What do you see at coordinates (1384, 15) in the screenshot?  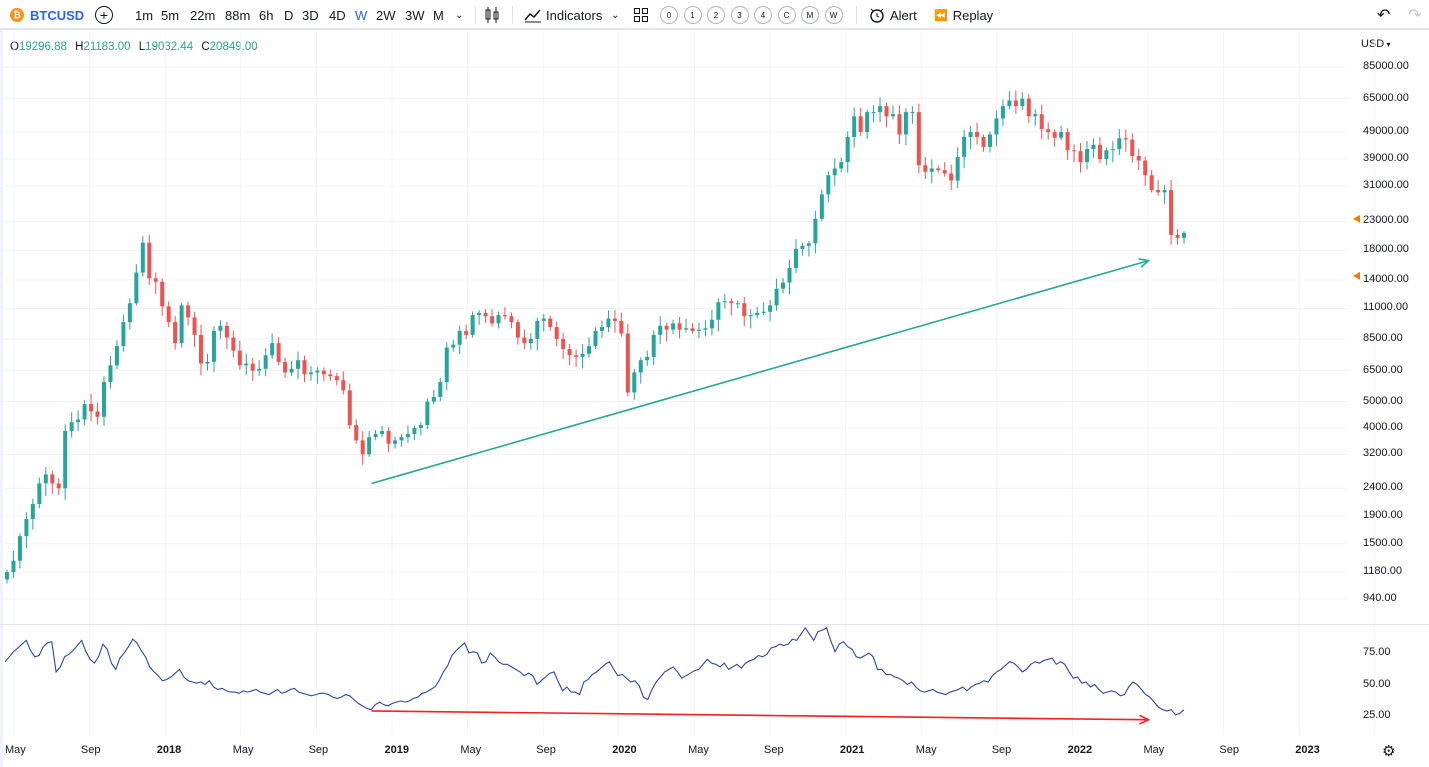 I see `undo-icon: ↶` at bounding box center [1384, 15].